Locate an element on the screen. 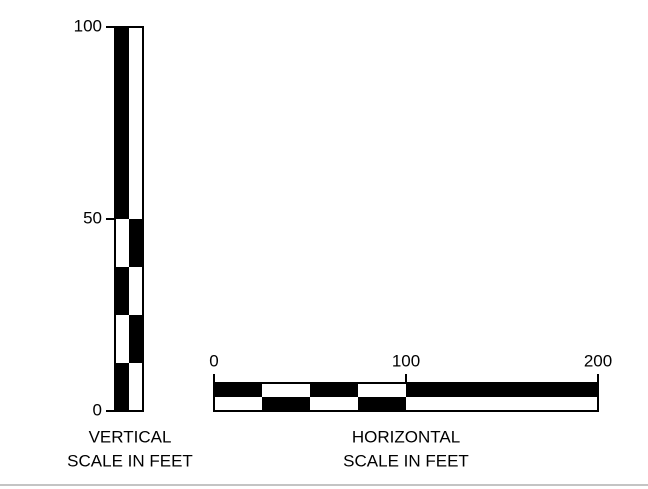  horizontal-label: SCALE IN FEET is located at coordinates (406, 460).